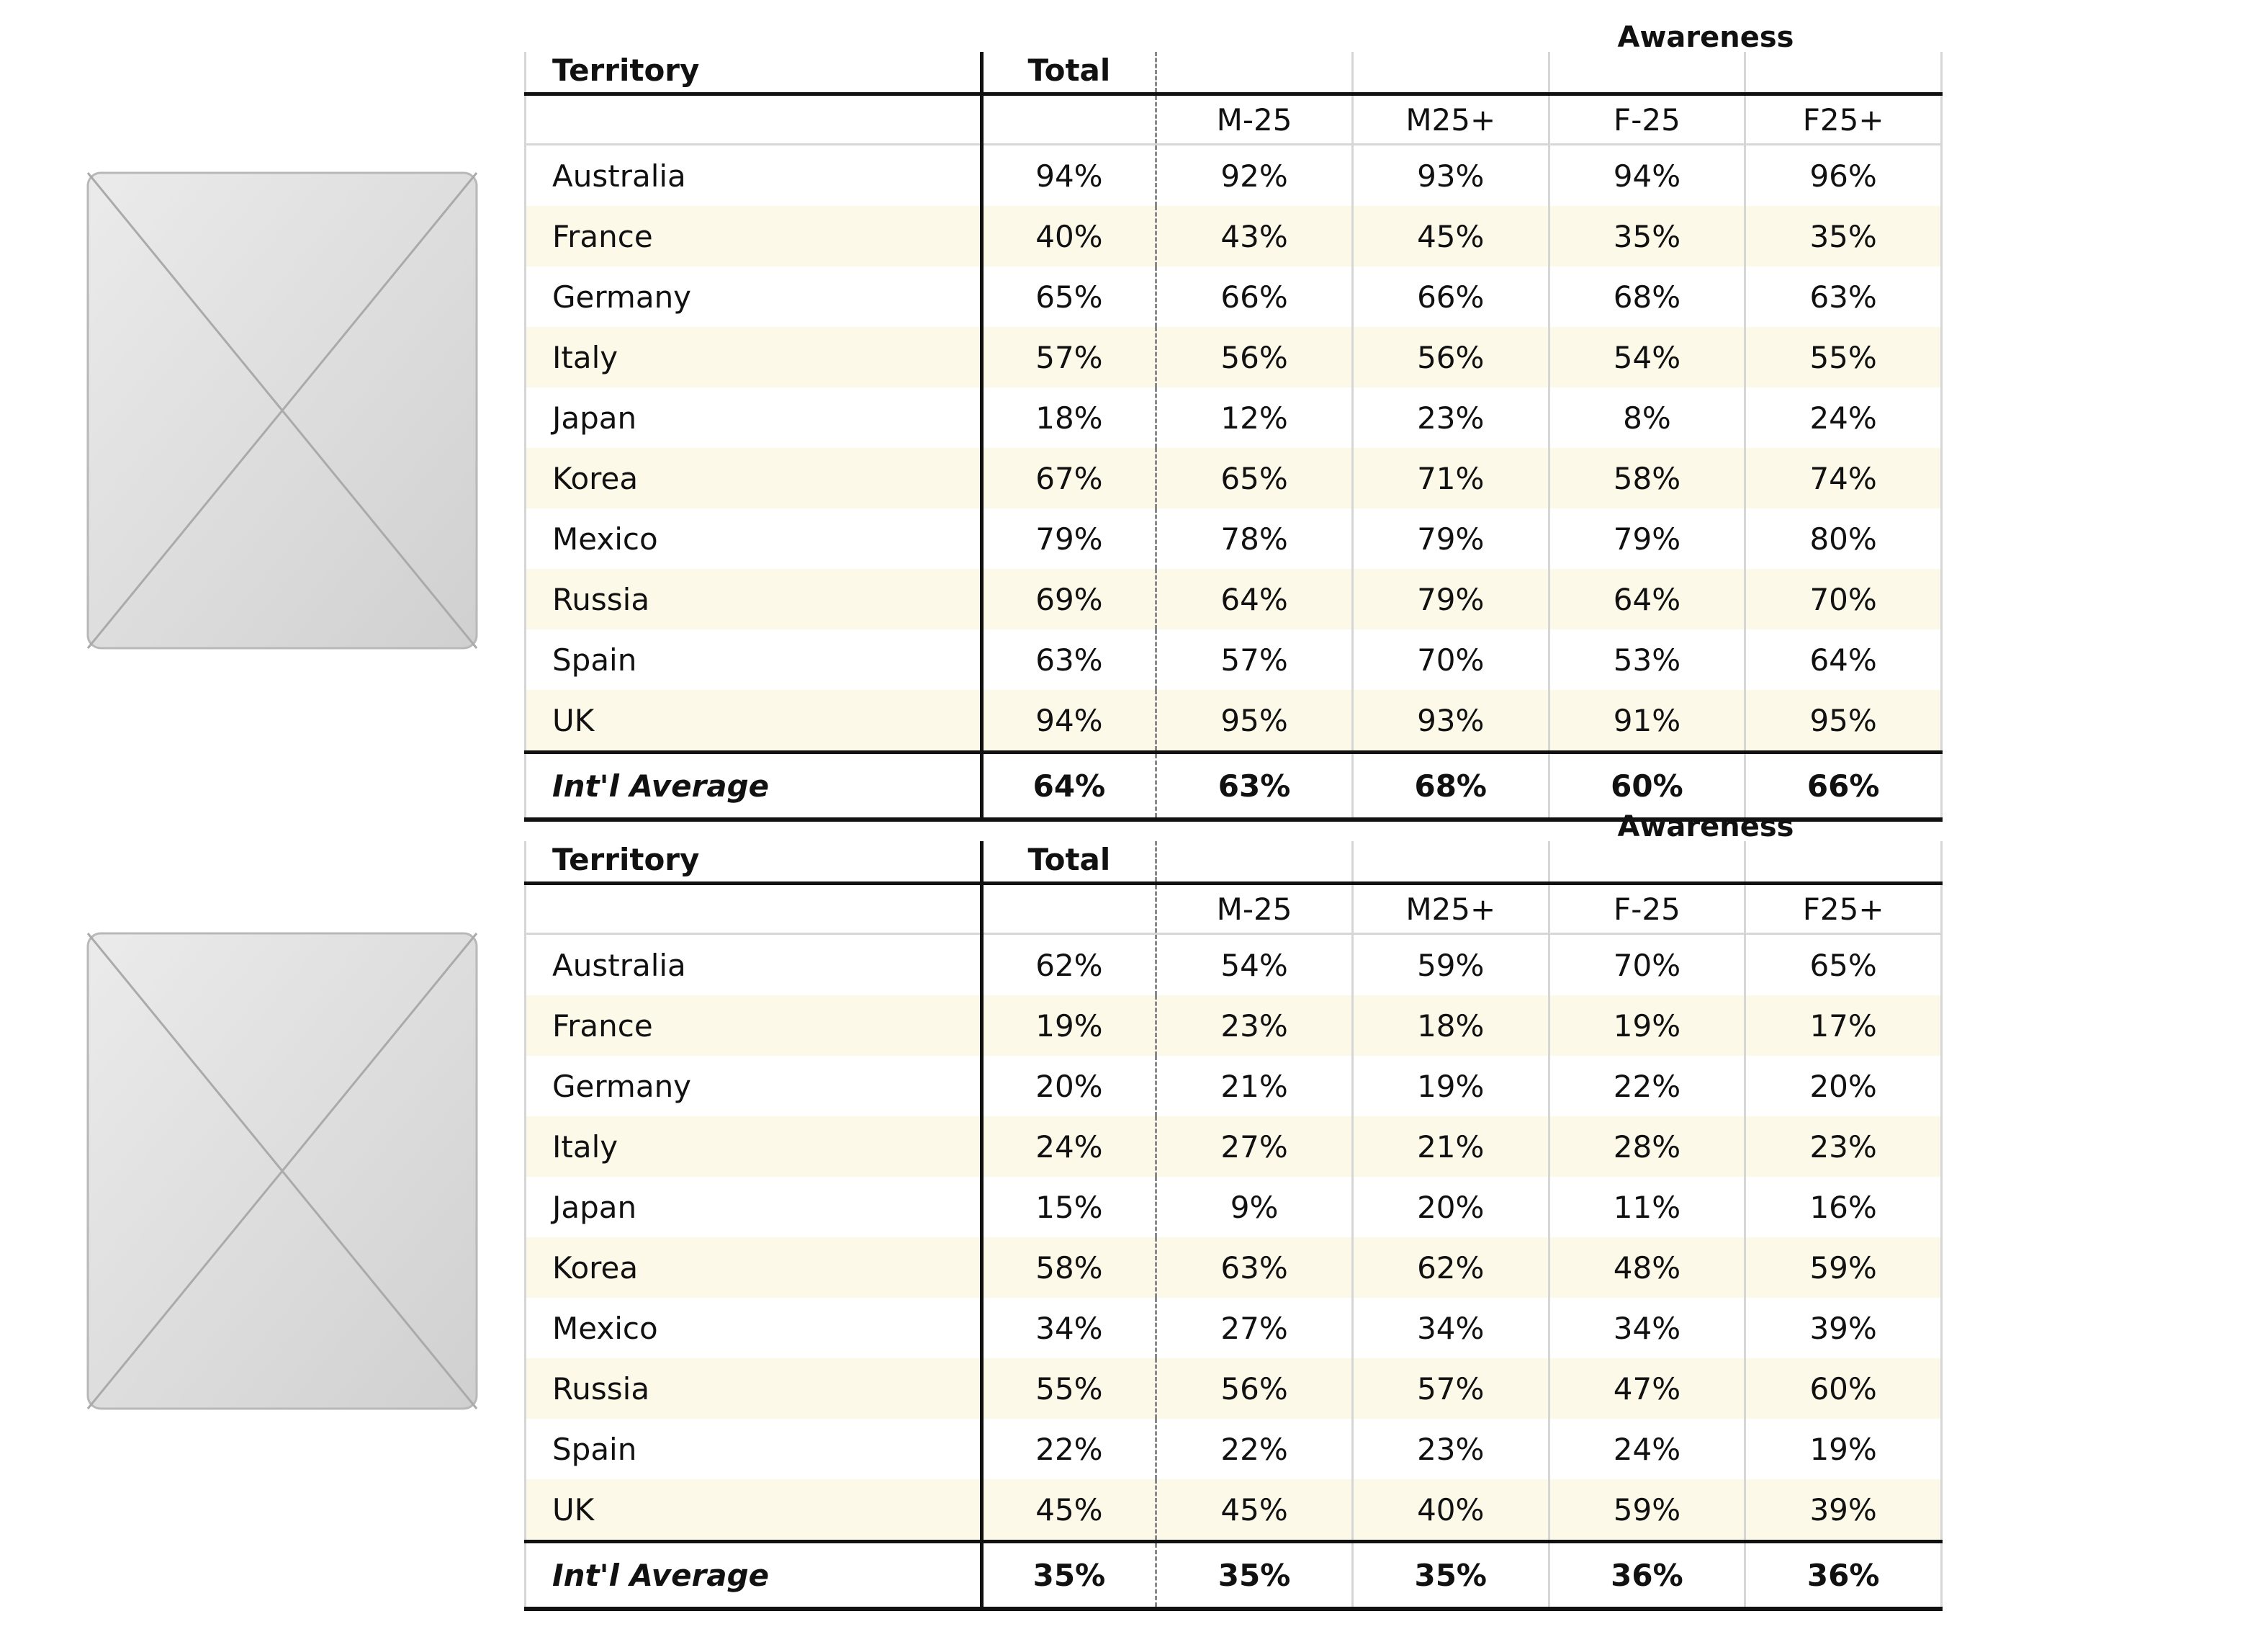  I want to click on average-segment: 35%, so click(1255, 1576).